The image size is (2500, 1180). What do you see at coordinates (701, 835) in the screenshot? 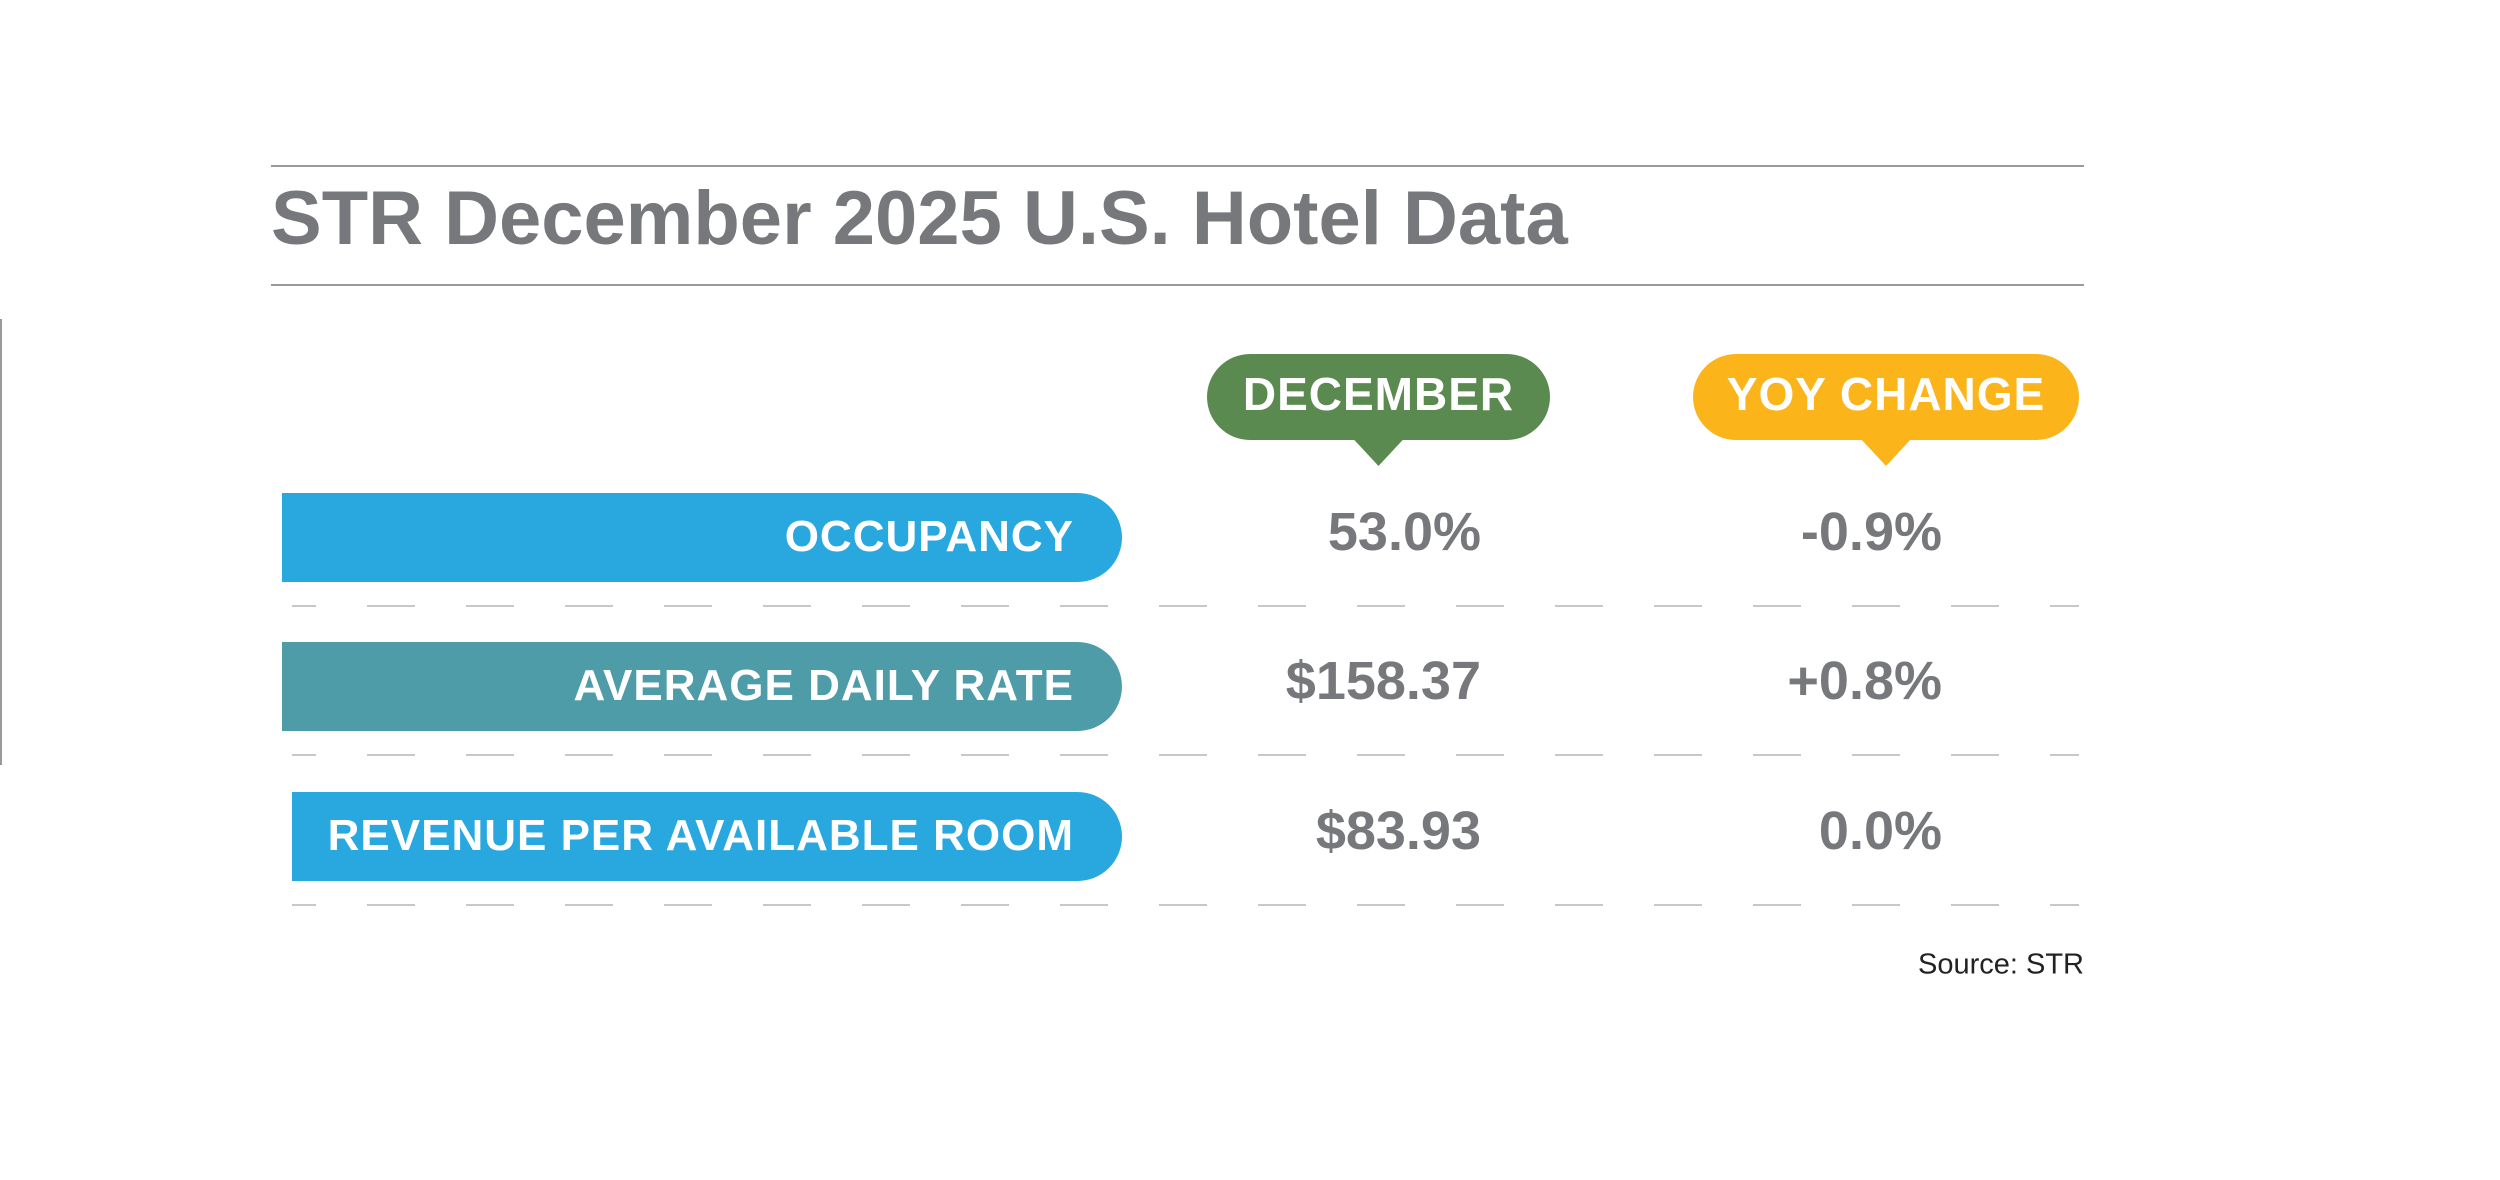
I see `row-label: REVENUE PER AVAILABLE ROOM` at bounding box center [701, 835].